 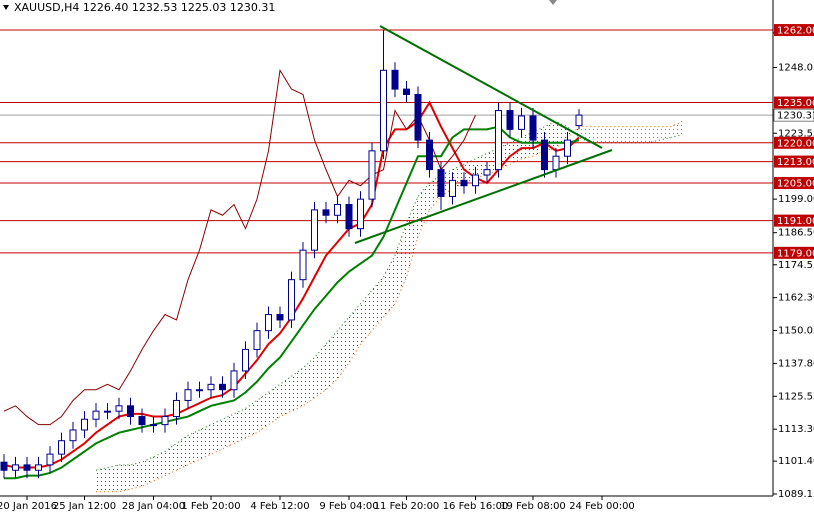 What do you see at coordinates (210, 506) in the screenshot?
I see `x-tick-label: 1 Feb 20:00` at bounding box center [210, 506].